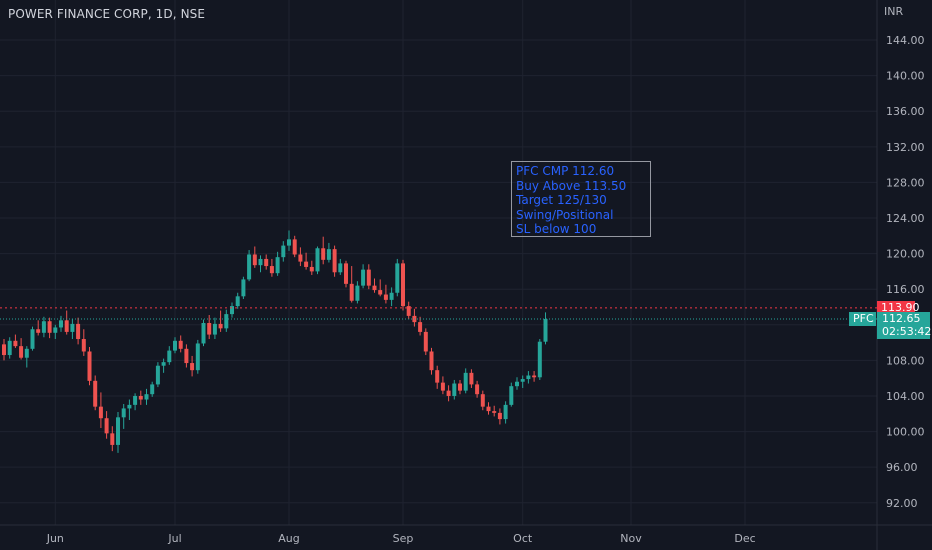 This screenshot has width=932, height=550. What do you see at coordinates (905, 254) in the screenshot?
I see `price-tick-label: 120.00` at bounding box center [905, 254].